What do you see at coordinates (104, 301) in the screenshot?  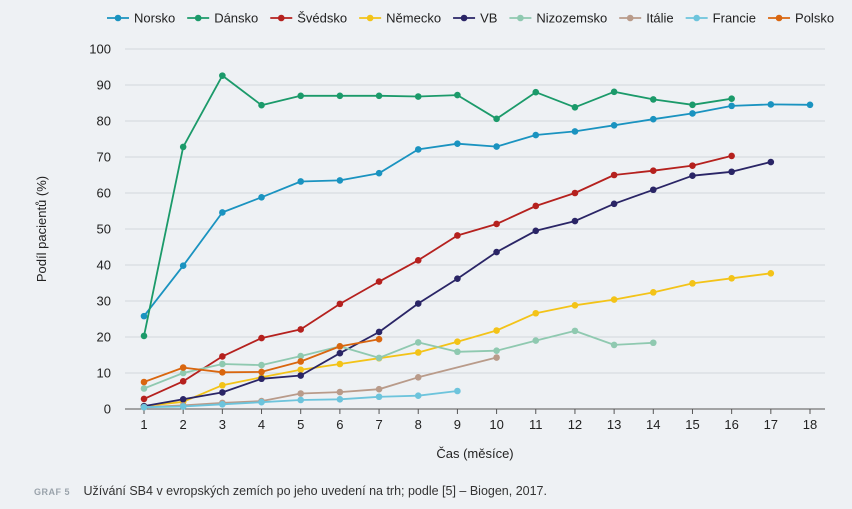 I see `y-tick-label: 30` at bounding box center [104, 301].